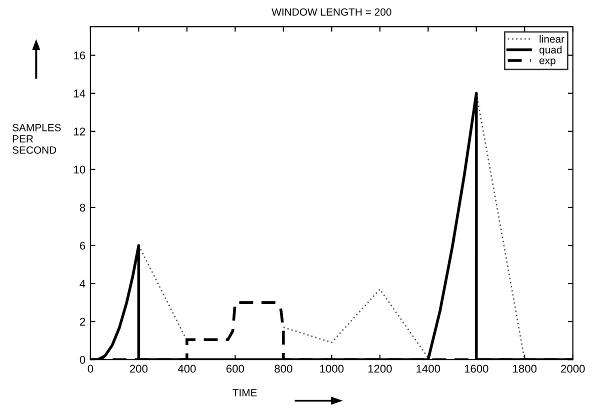  What do you see at coordinates (235, 368) in the screenshot?
I see `x-tick-label: 600` at bounding box center [235, 368].